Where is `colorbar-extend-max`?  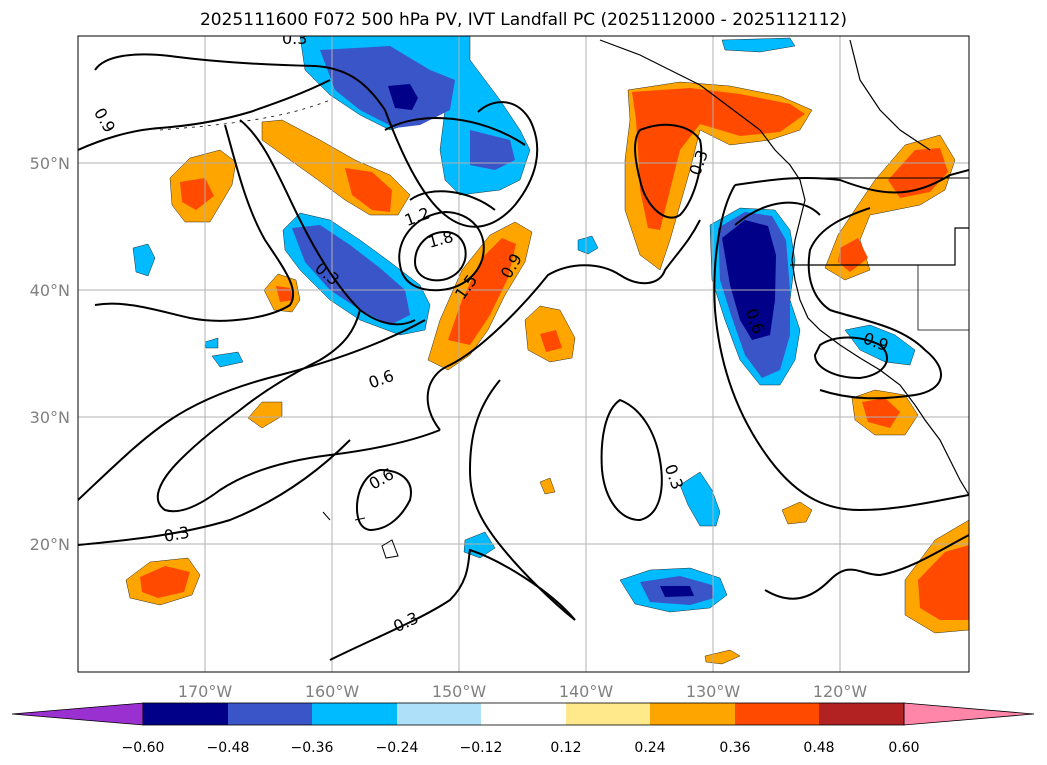
colorbar-extend-max is located at coordinates (969, 714).